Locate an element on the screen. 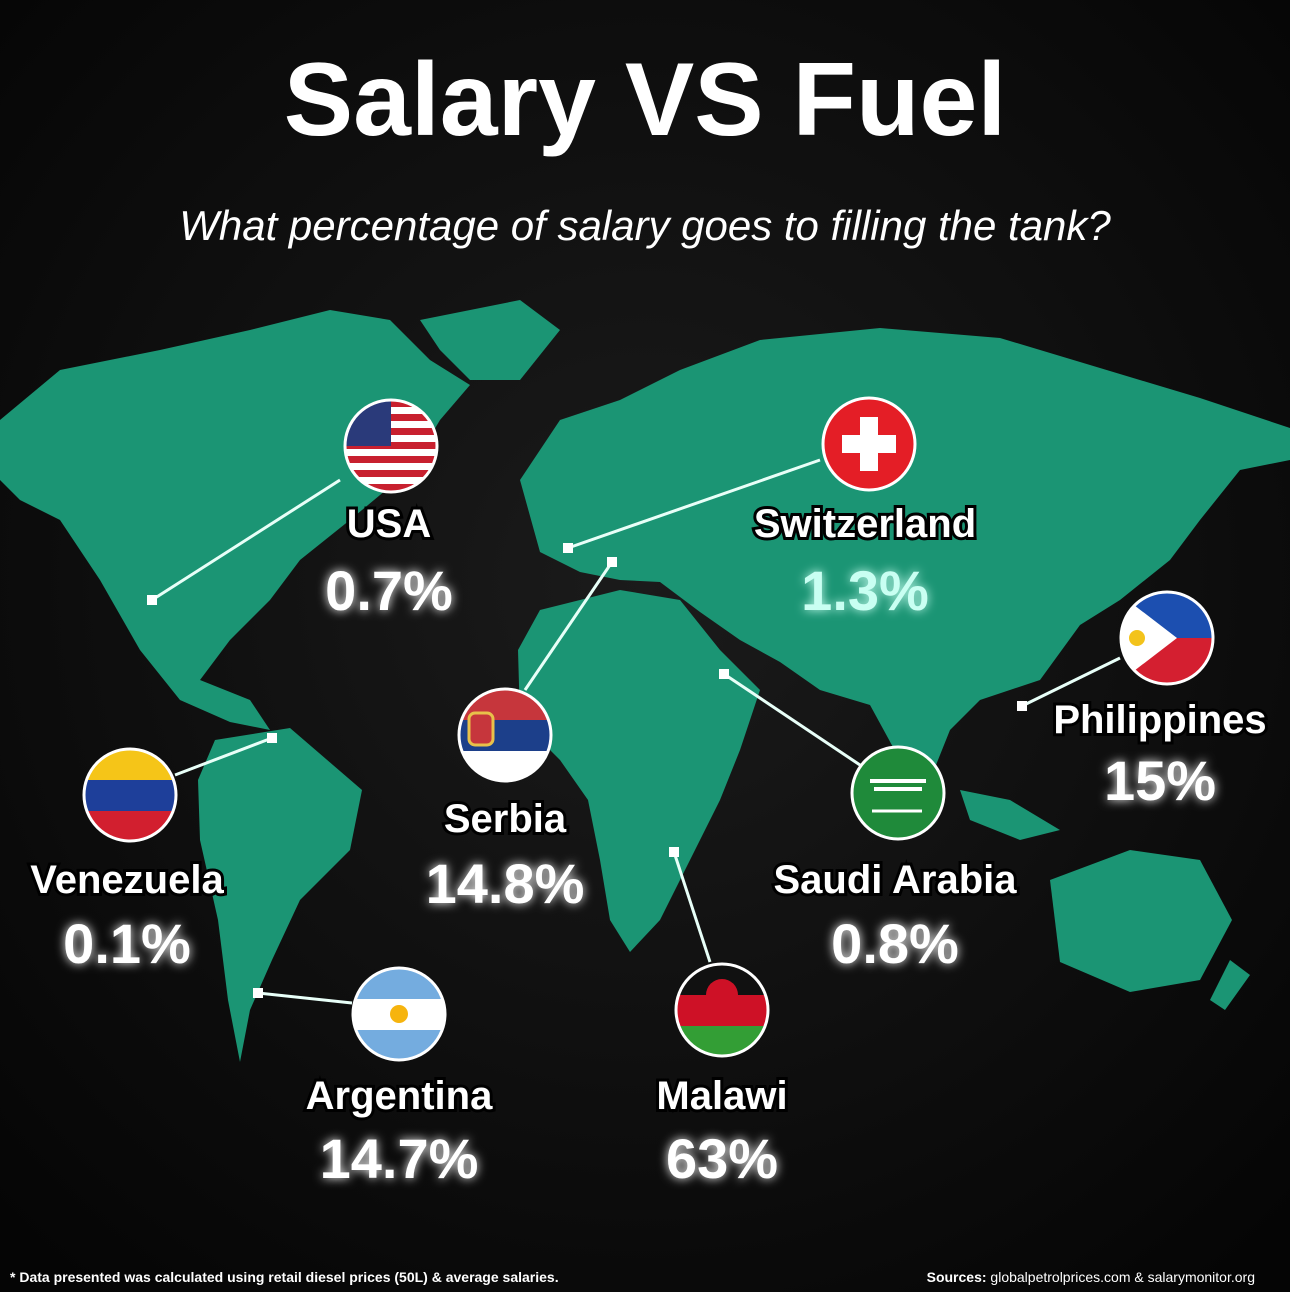 This screenshot has height=1292, width=1290. country-name: Venezuela is located at coordinates (127, 880).